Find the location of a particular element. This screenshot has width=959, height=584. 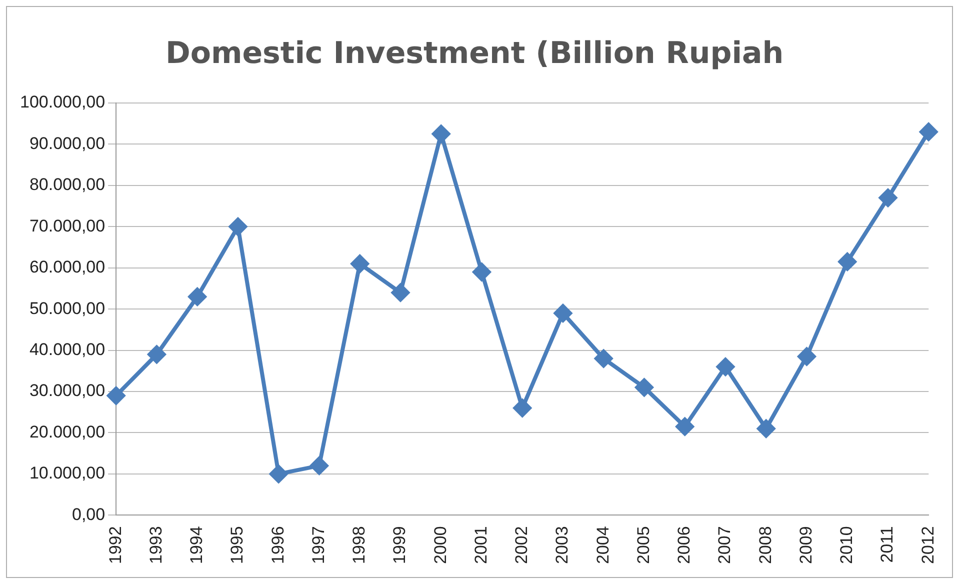

x-tick-label: 1996 is located at coordinates (278, 545).